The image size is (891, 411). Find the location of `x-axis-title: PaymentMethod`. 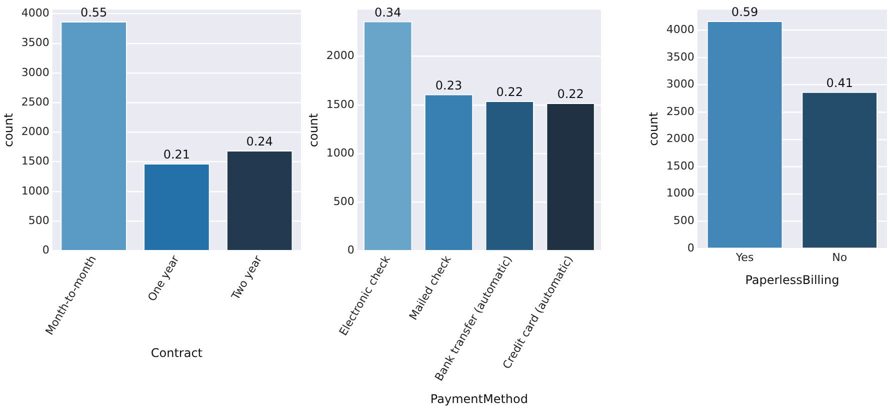

x-axis-title: PaymentMethod is located at coordinates (479, 399).